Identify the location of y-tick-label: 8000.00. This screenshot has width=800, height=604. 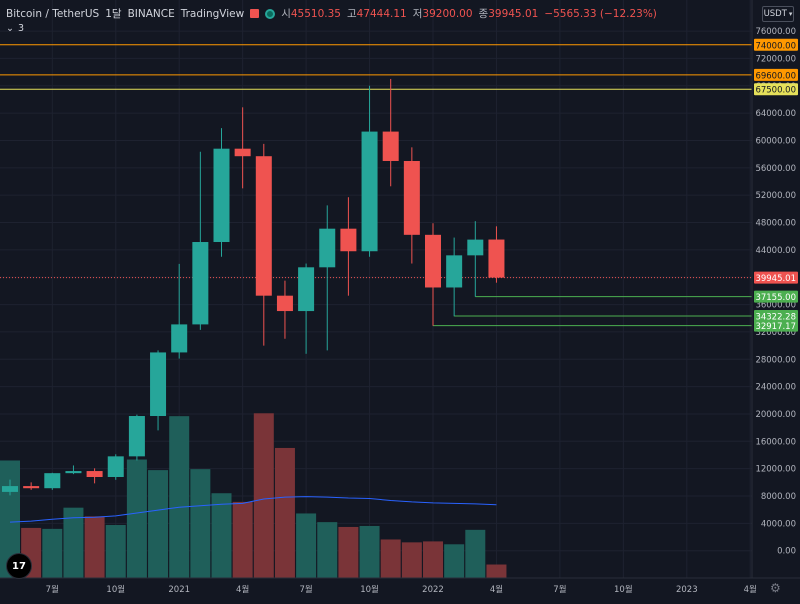
(778, 497).